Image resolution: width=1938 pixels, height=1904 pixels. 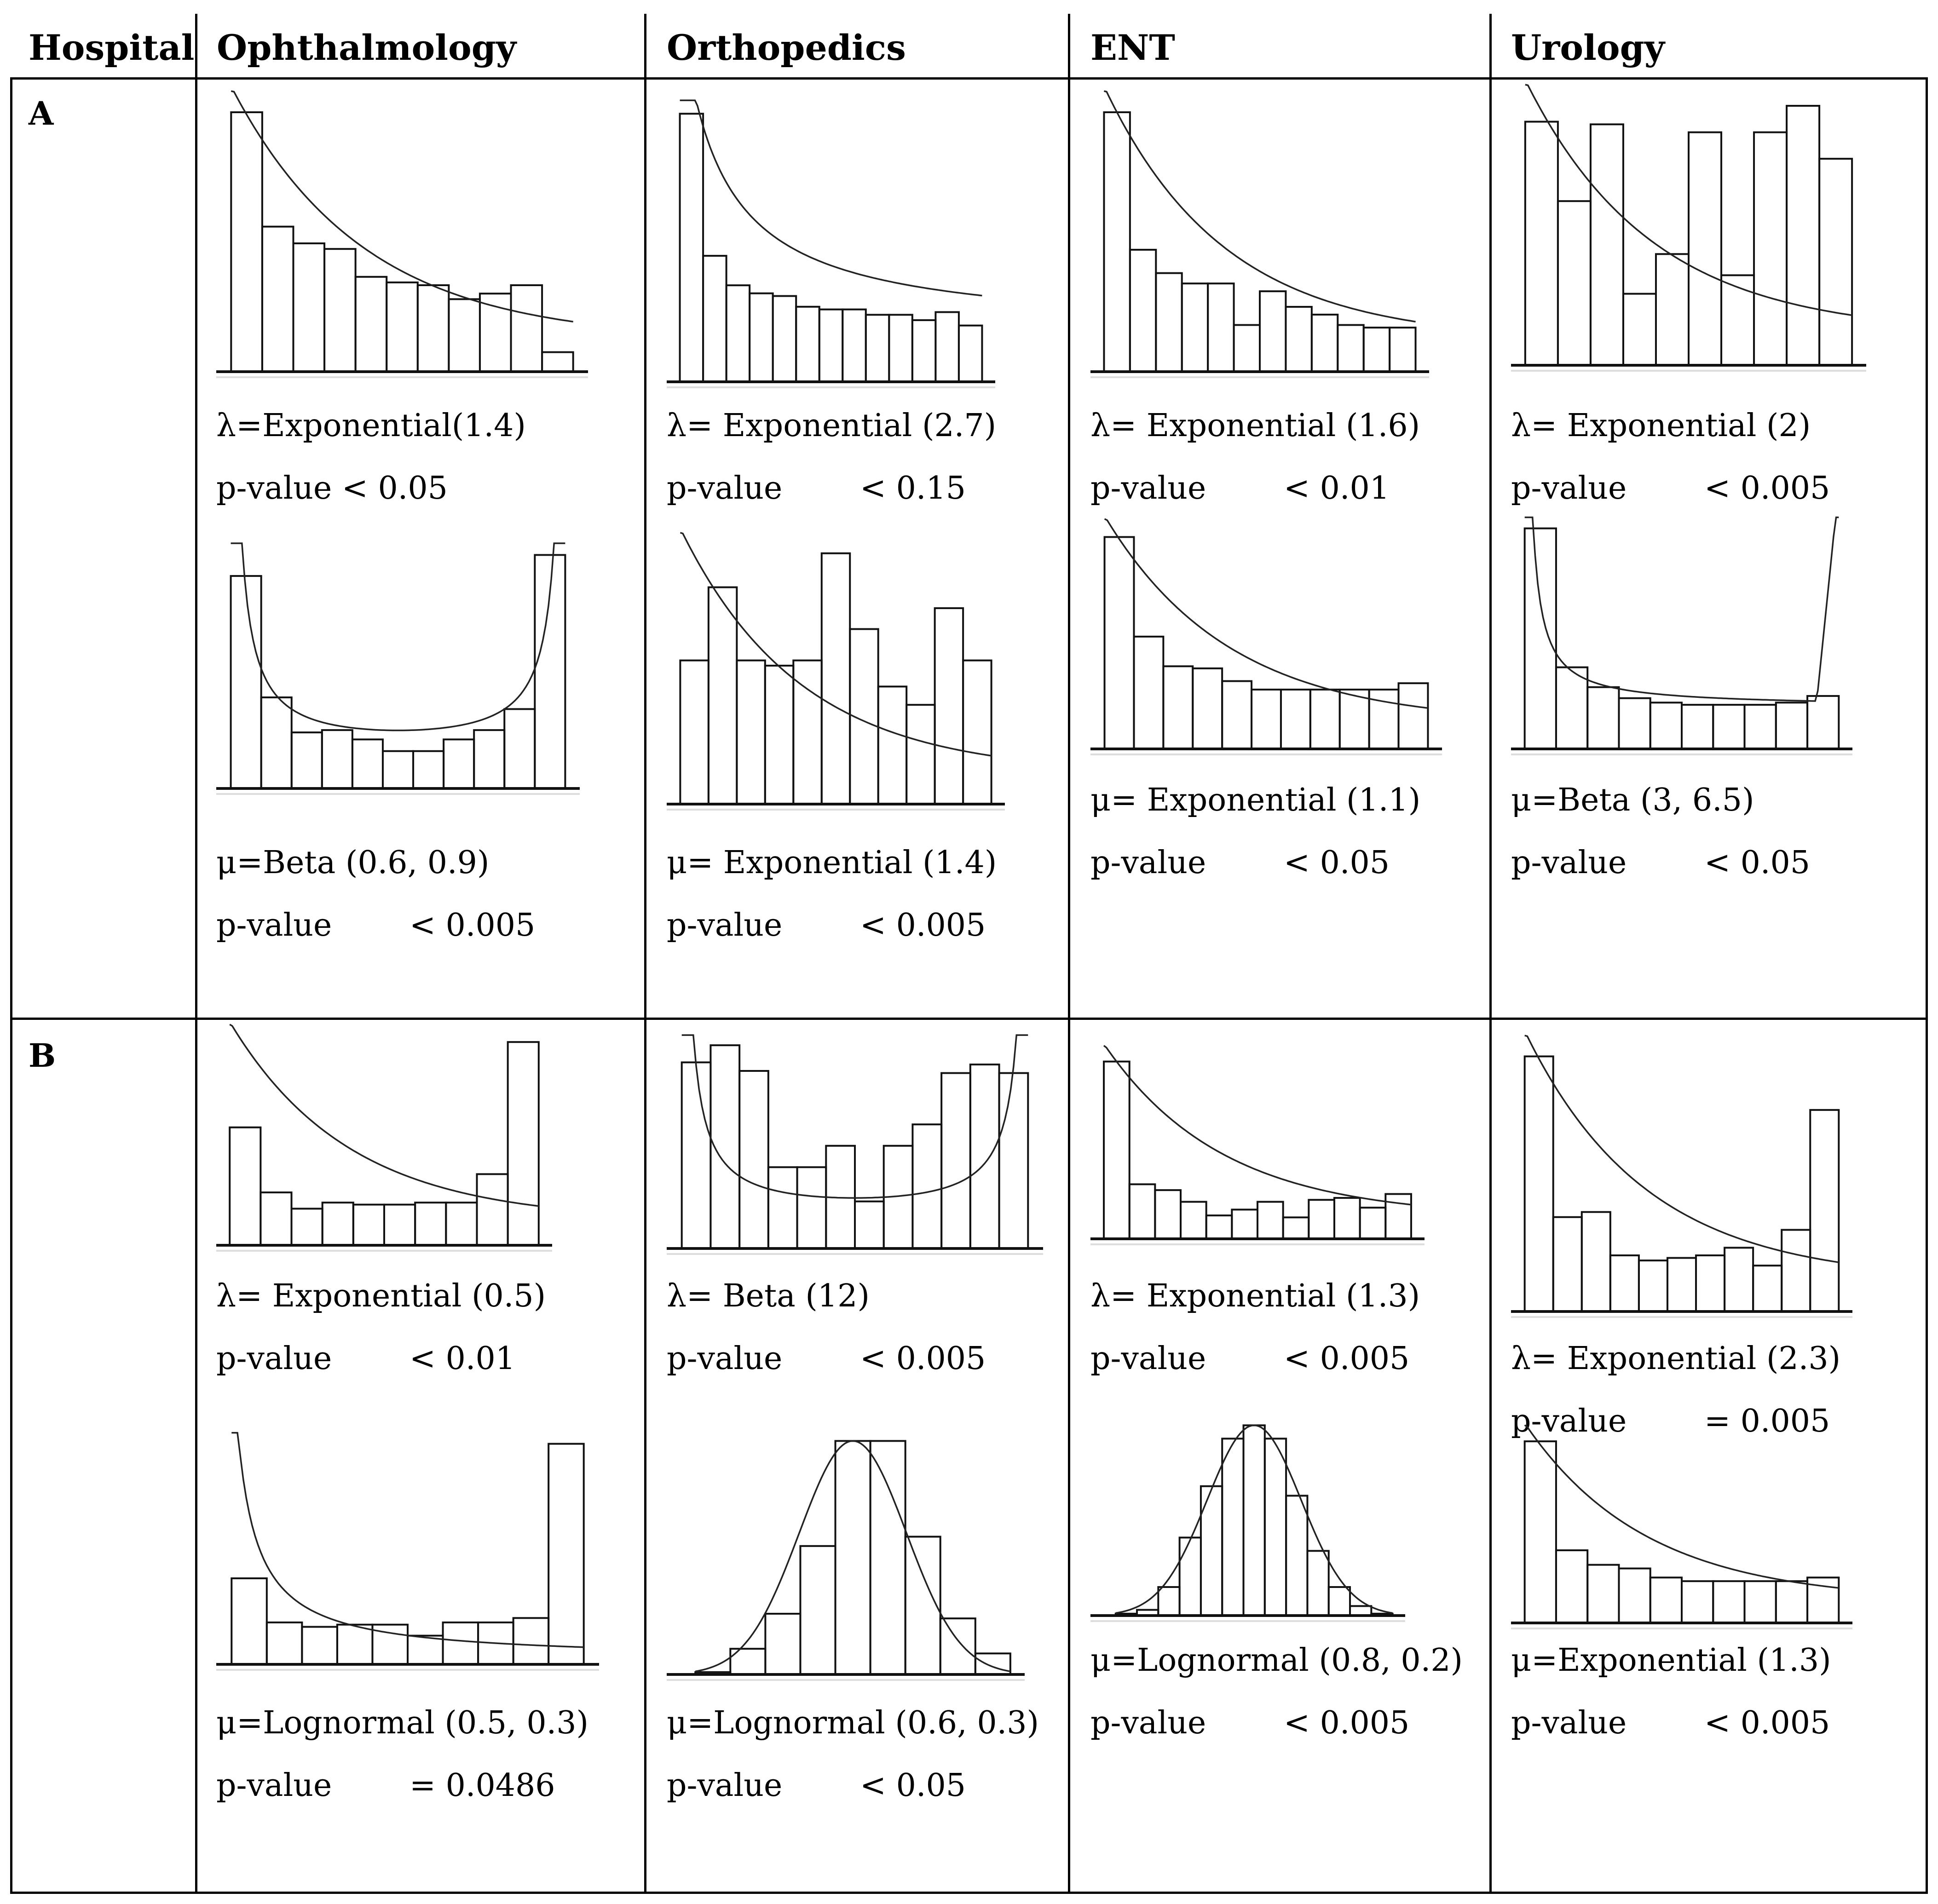 I want to click on row-divider, so click(x=969, y=1019).